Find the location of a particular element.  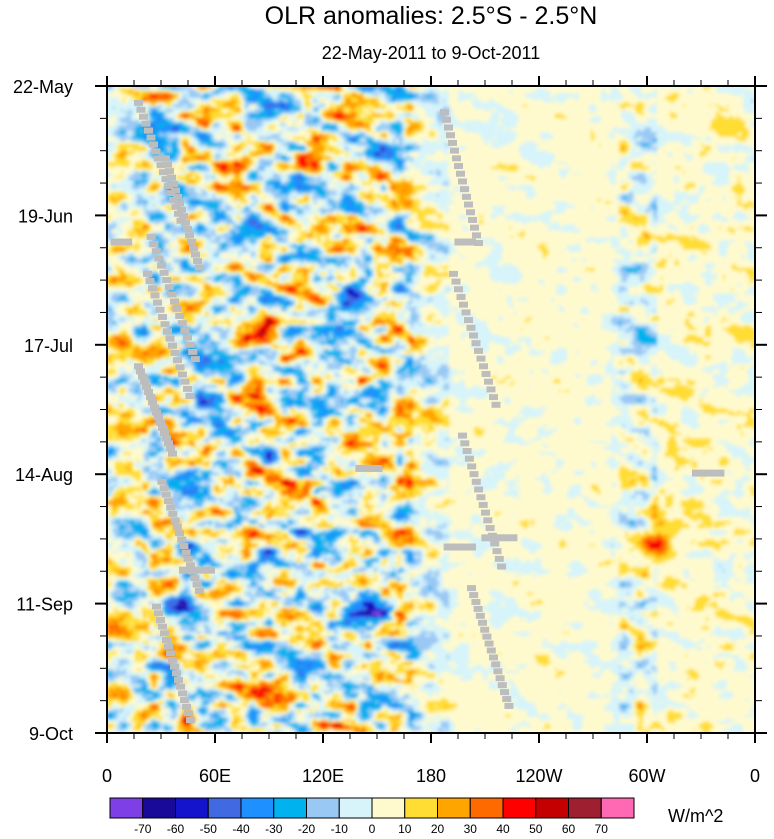

colorbar-units-label: W/m^2 is located at coordinates (695, 816).